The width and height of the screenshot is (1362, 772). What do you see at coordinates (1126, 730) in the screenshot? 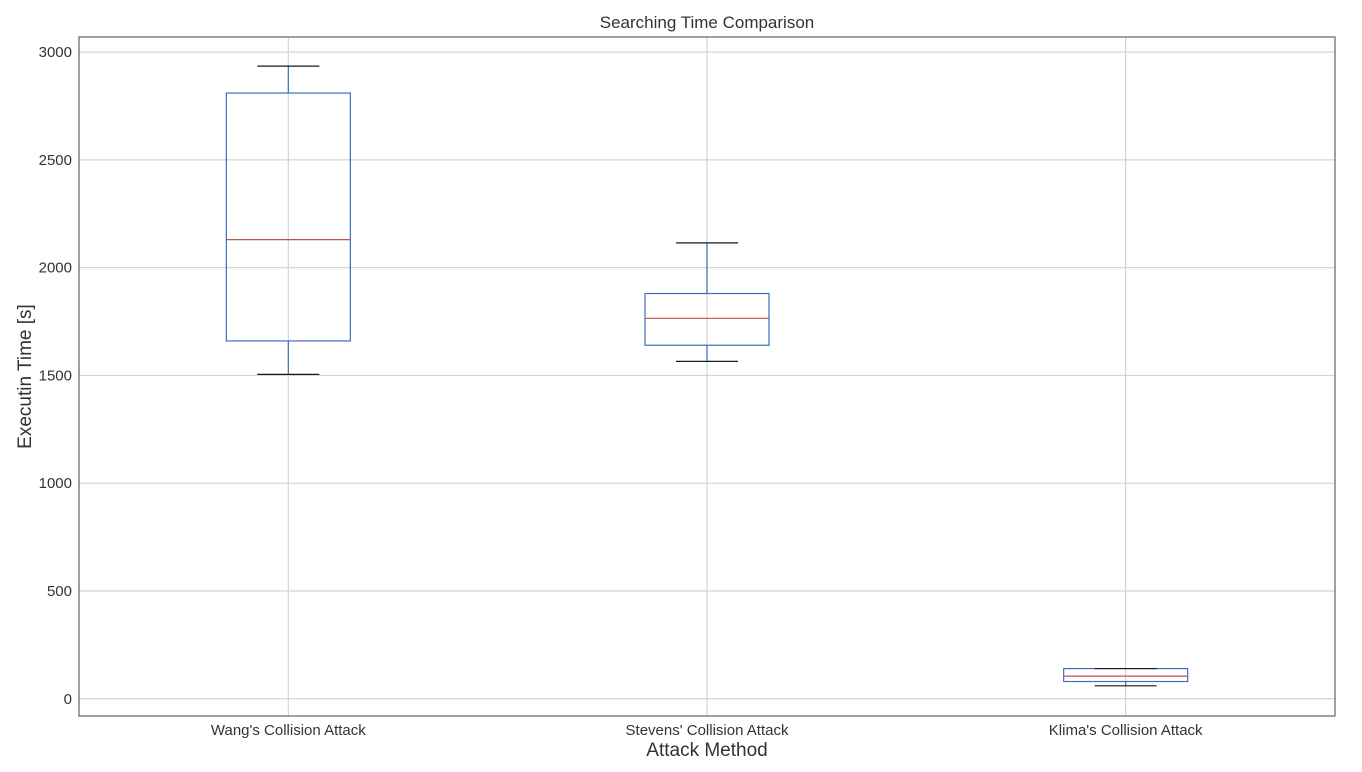
I see `x-tick-label: Klima's Collision Attack` at bounding box center [1126, 730].